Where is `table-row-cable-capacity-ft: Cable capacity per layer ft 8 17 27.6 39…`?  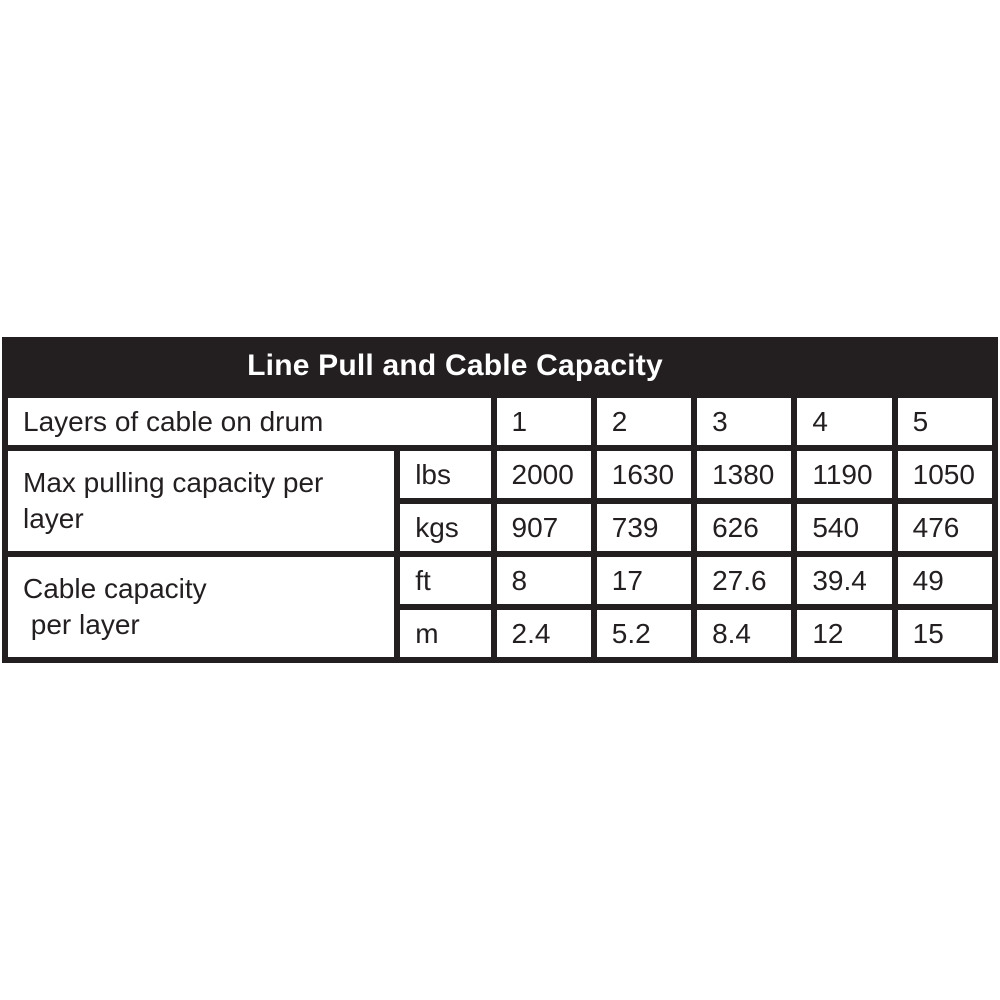 table-row-cable-capacity-ft: Cable capacity per layer ft 8 17 27.6 39… is located at coordinates (500, 607).